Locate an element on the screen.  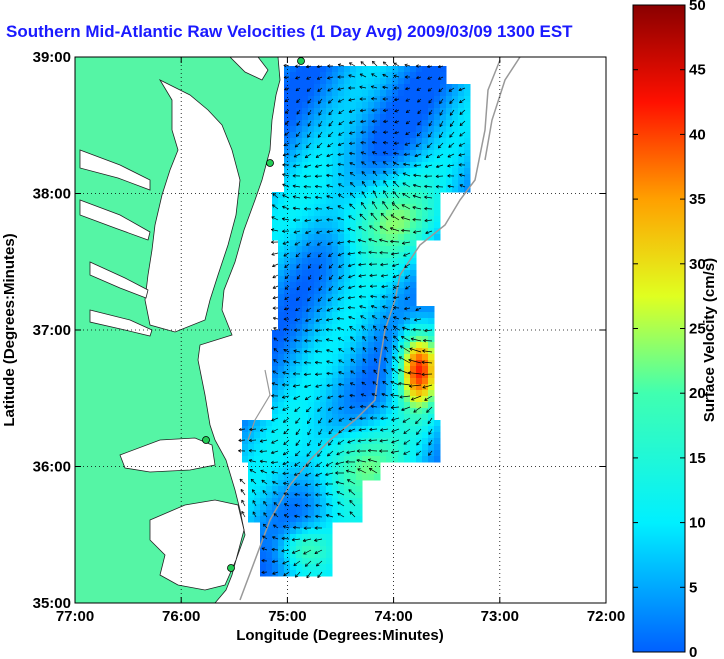
colorbar-tick-label: 35 is located at coordinates (697, 199).